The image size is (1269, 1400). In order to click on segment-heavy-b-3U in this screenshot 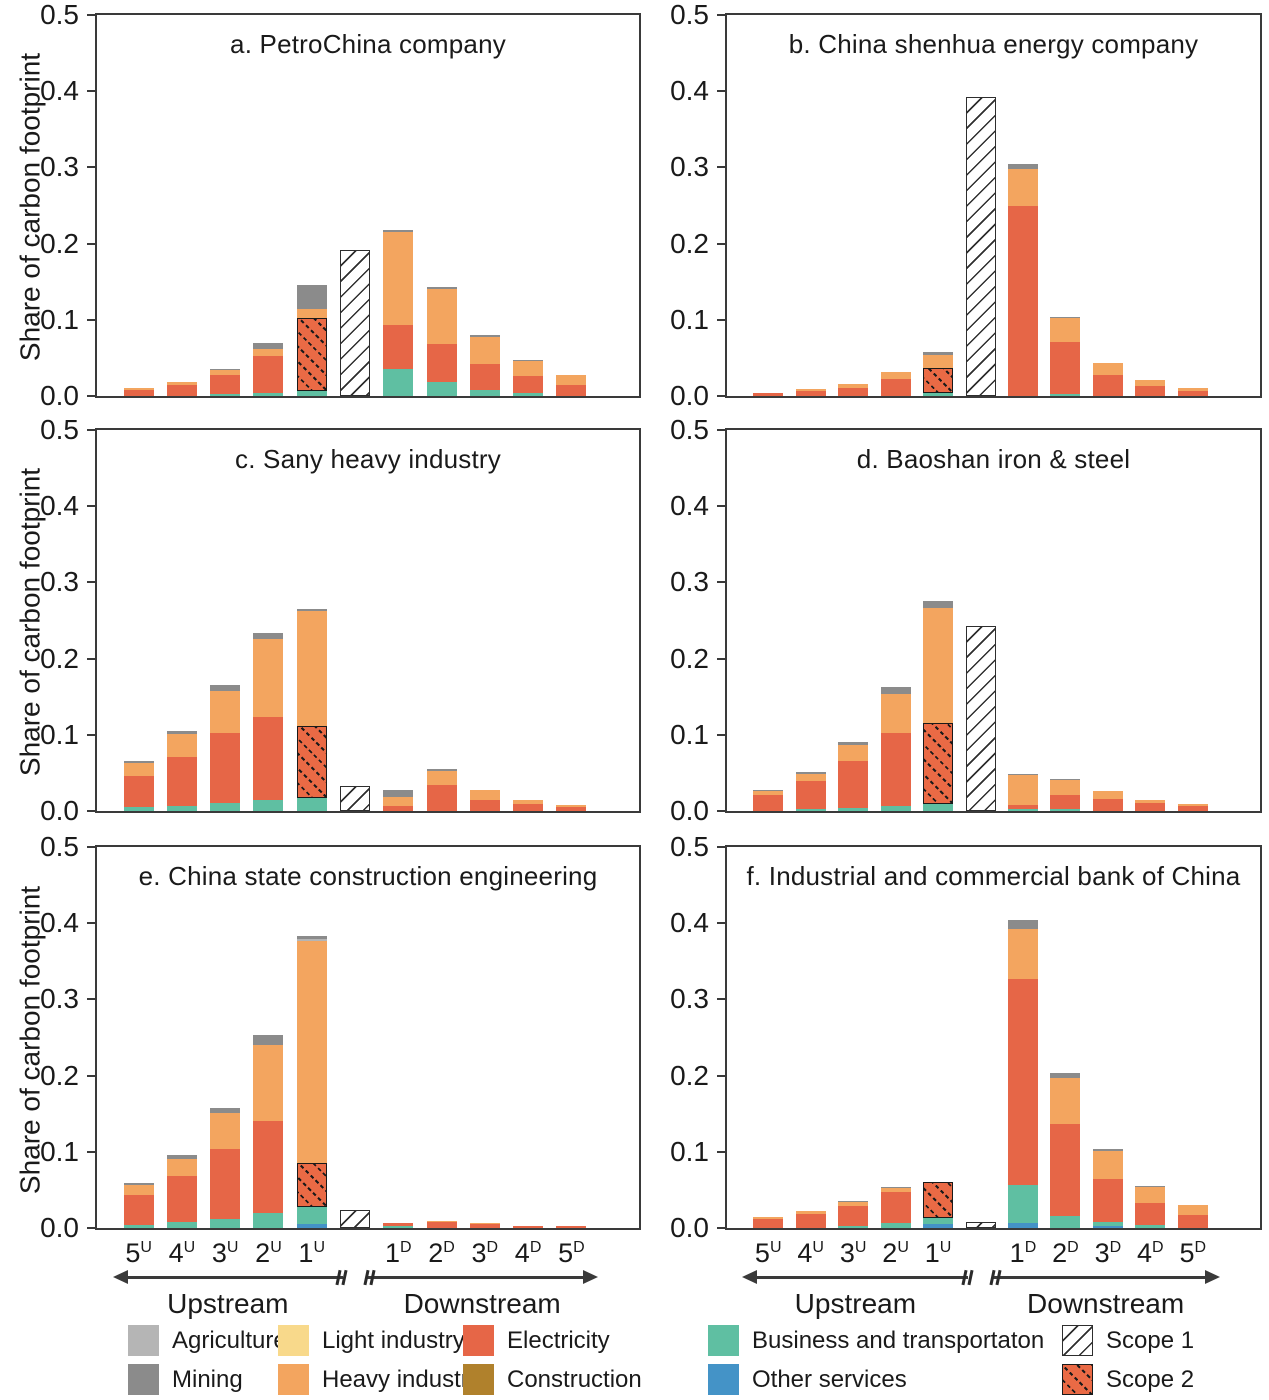, I will do `click(853, 385)`.